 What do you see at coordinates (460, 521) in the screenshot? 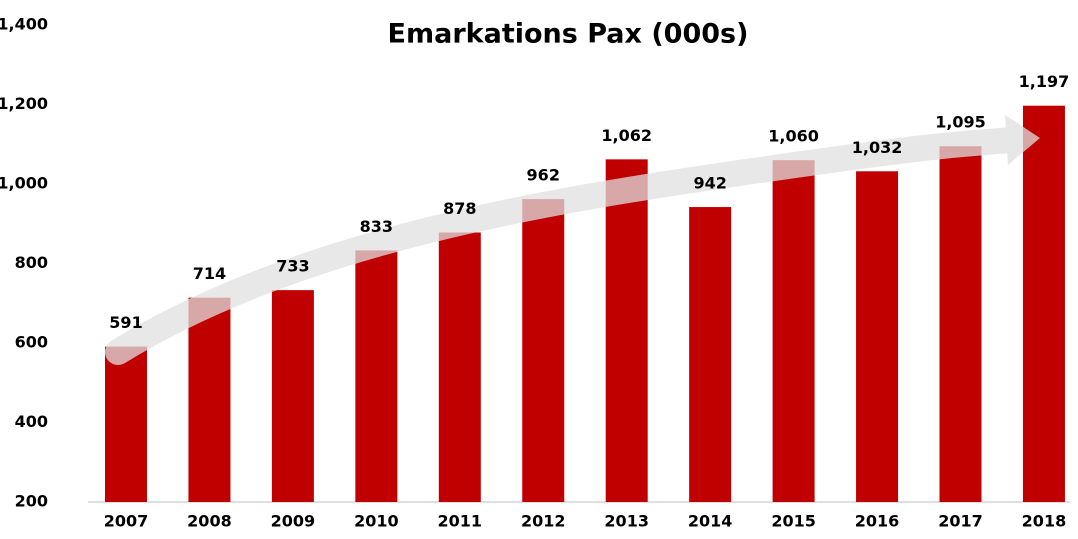
I see `x-tick-label: 2011` at bounding box center [460, 521].